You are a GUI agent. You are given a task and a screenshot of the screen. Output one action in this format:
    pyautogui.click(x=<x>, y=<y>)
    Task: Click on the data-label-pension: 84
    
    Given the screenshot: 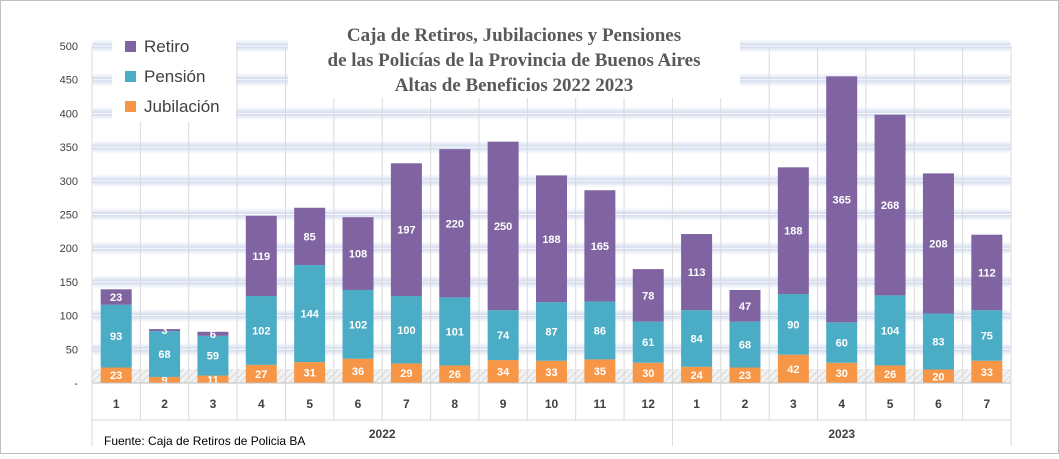 What is the action you would take?
    pyautogui.click(x=696, y=340)
    